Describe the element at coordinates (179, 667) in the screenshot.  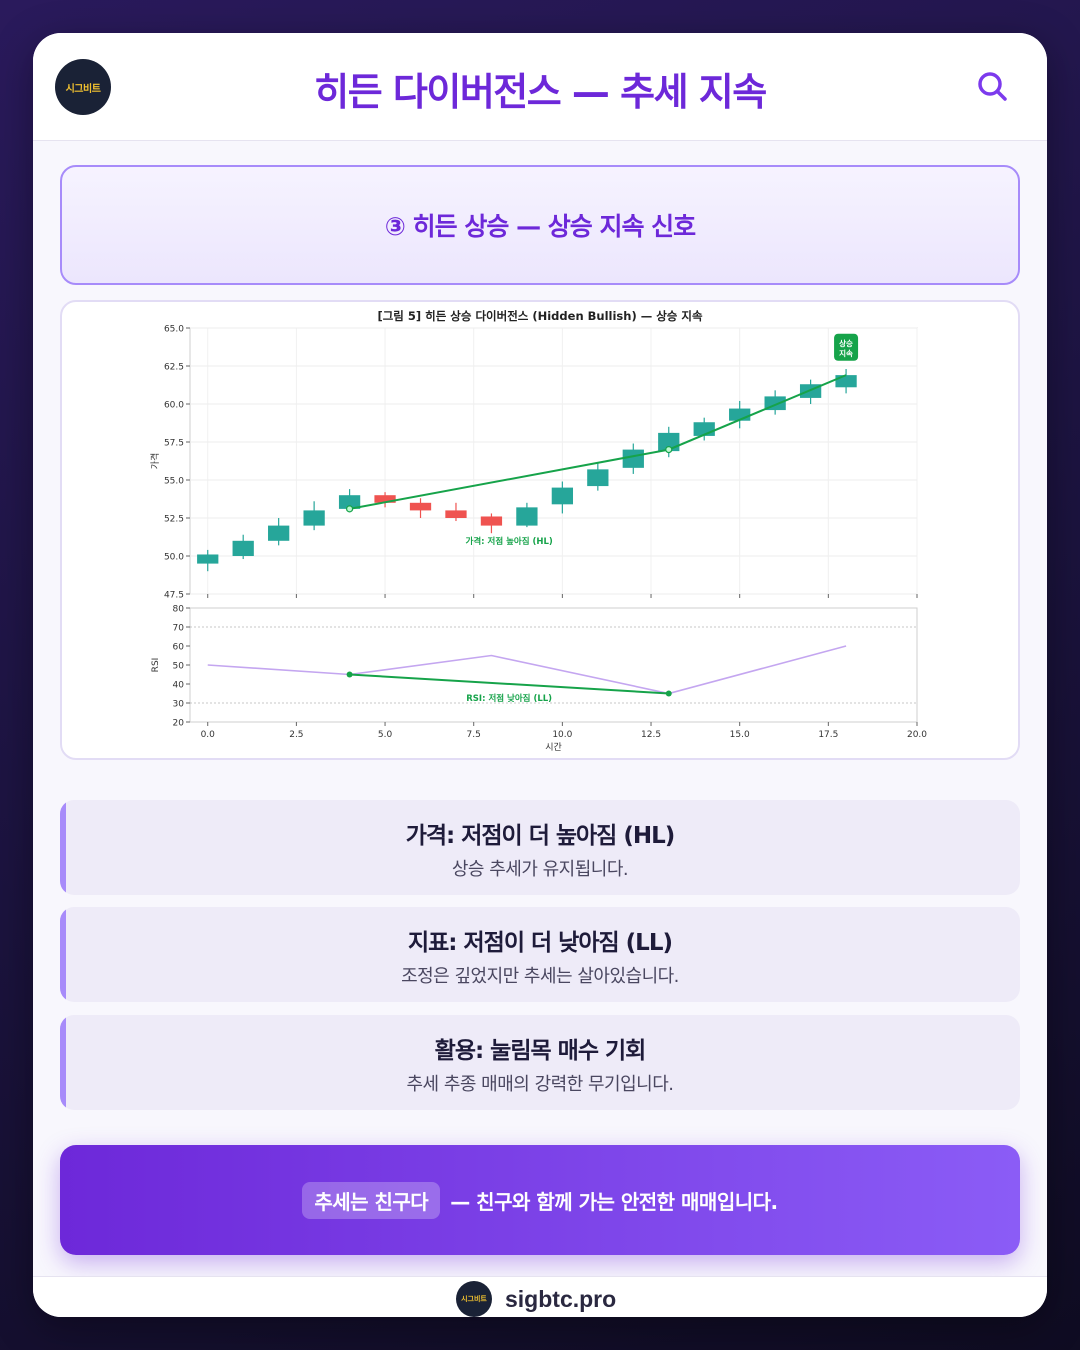
I see `rsi-y-tick-label: 50` at that location.